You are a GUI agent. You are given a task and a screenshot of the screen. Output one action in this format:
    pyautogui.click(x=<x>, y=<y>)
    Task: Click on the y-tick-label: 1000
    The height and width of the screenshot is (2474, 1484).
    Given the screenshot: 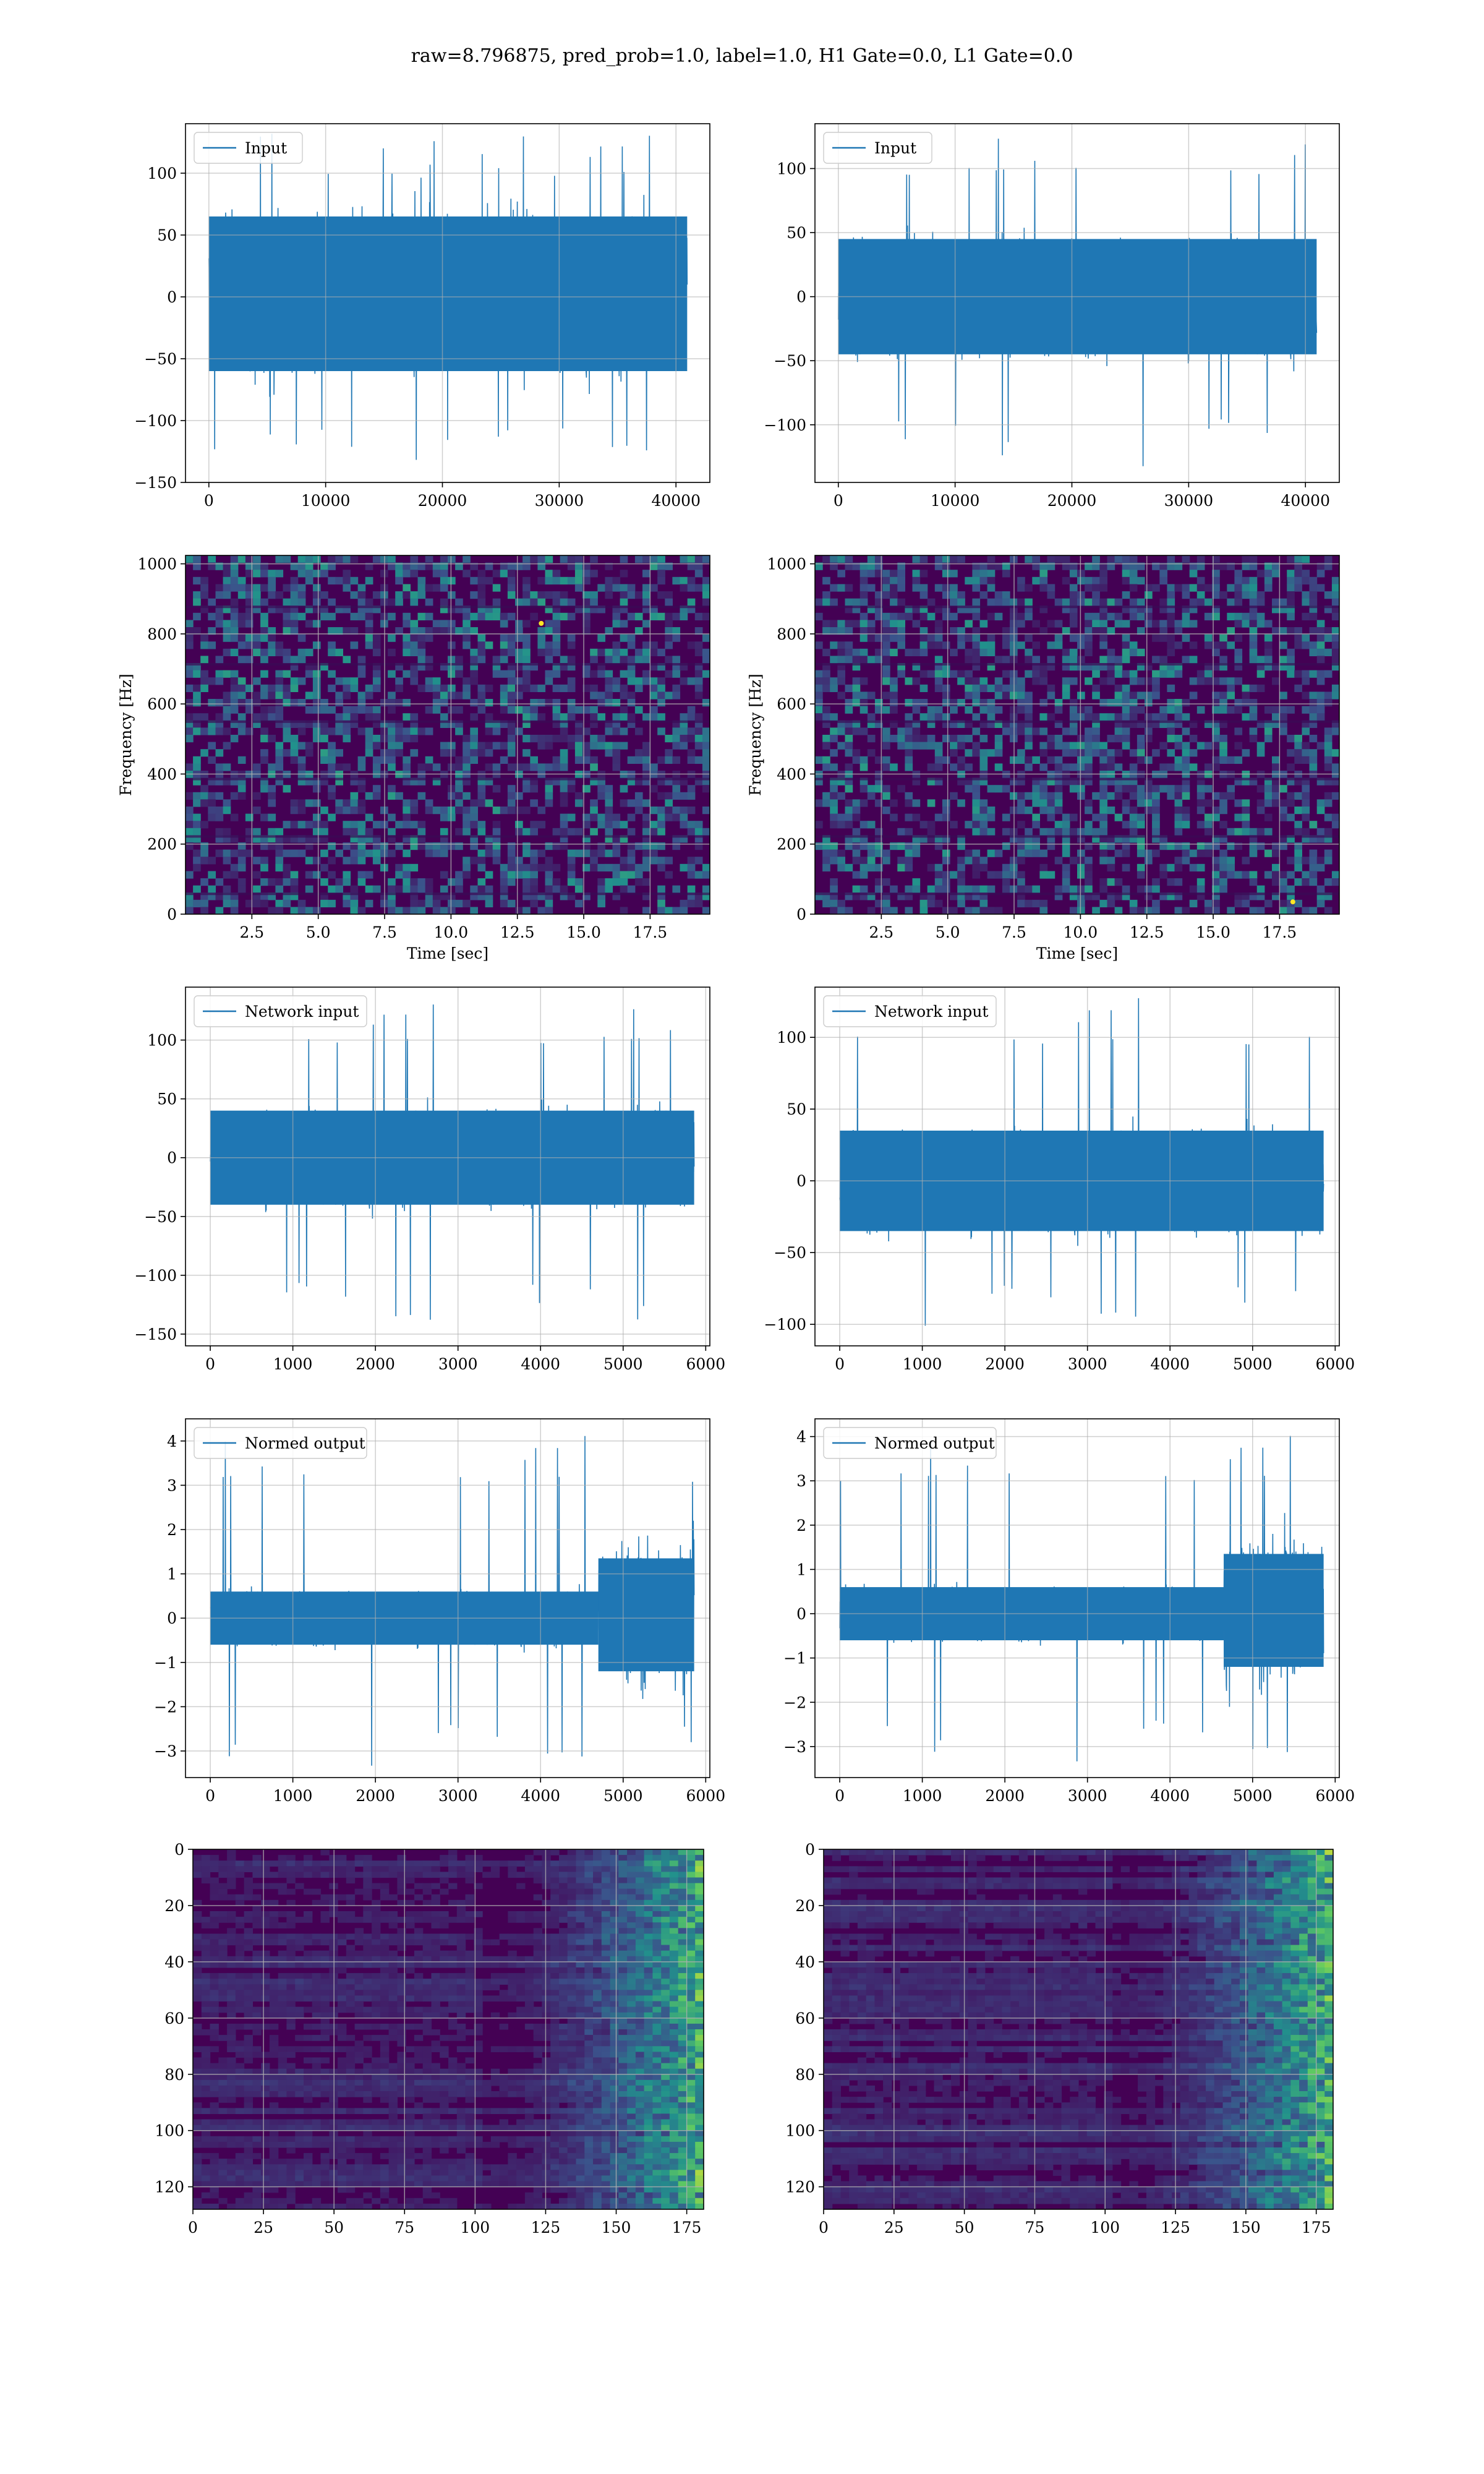 What is the action you would take?
    pyautogui.click(x=786, y=564)
    